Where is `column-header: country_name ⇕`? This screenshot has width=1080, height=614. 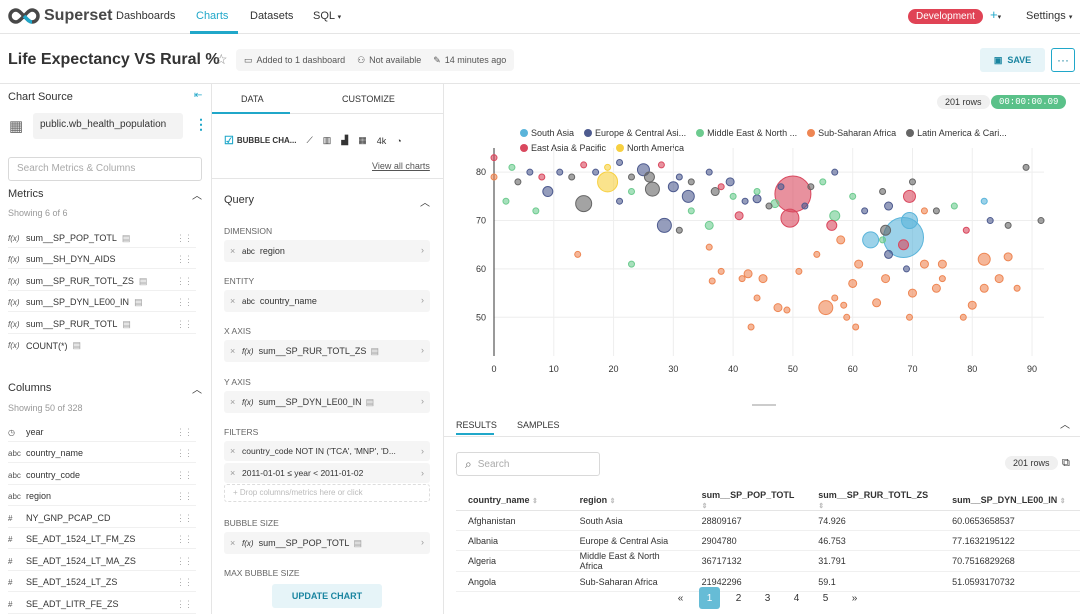 column-header: country_name ⇕ is located at coordinates (512, 500).